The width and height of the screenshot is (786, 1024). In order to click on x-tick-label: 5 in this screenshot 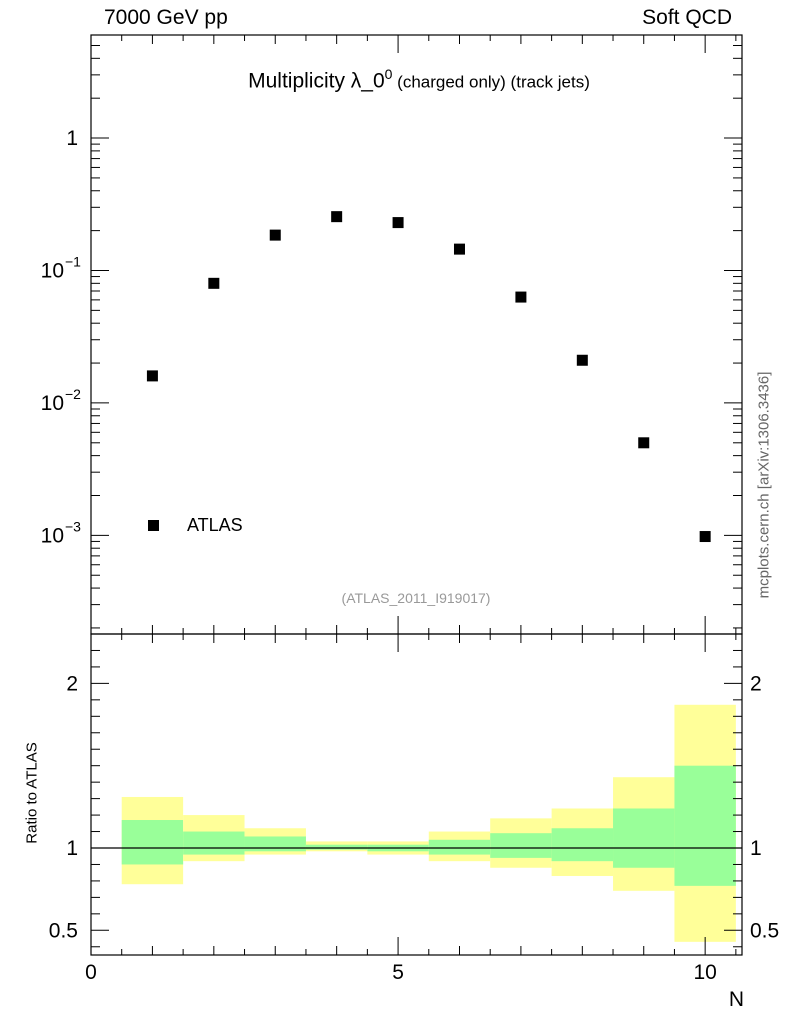, I will do `click(398, 972)`.